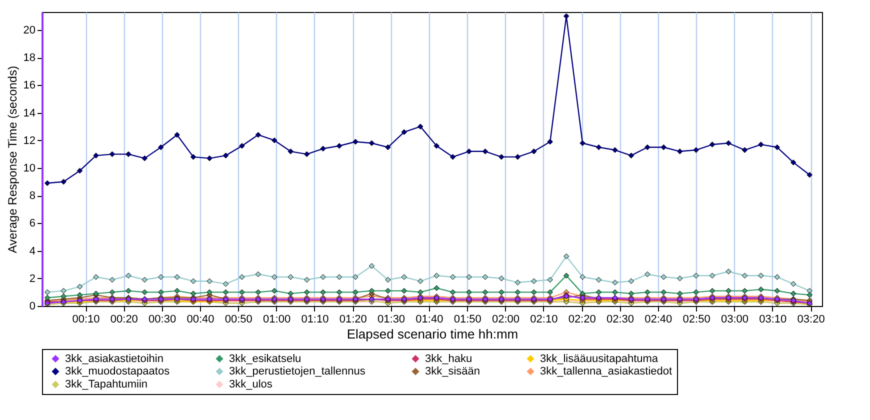 The image size is (870, 420). I want to click on x-axis-title: Elapsed scenario time hh:mm, so click(432, 334).